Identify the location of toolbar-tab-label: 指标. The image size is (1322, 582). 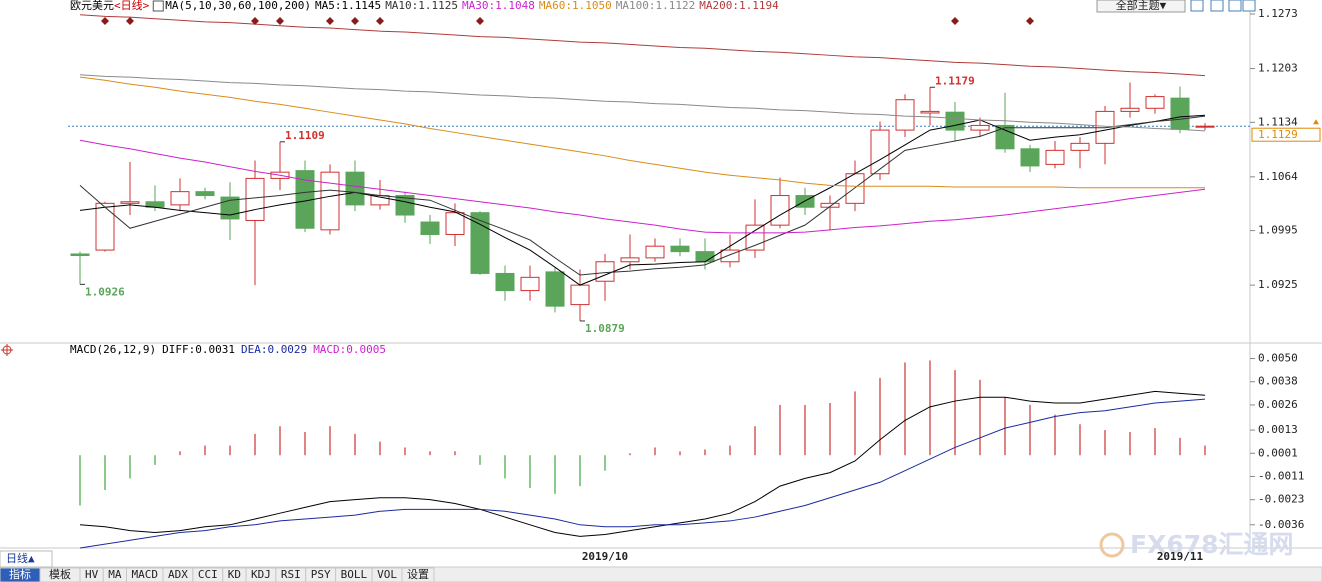
(20, 574).